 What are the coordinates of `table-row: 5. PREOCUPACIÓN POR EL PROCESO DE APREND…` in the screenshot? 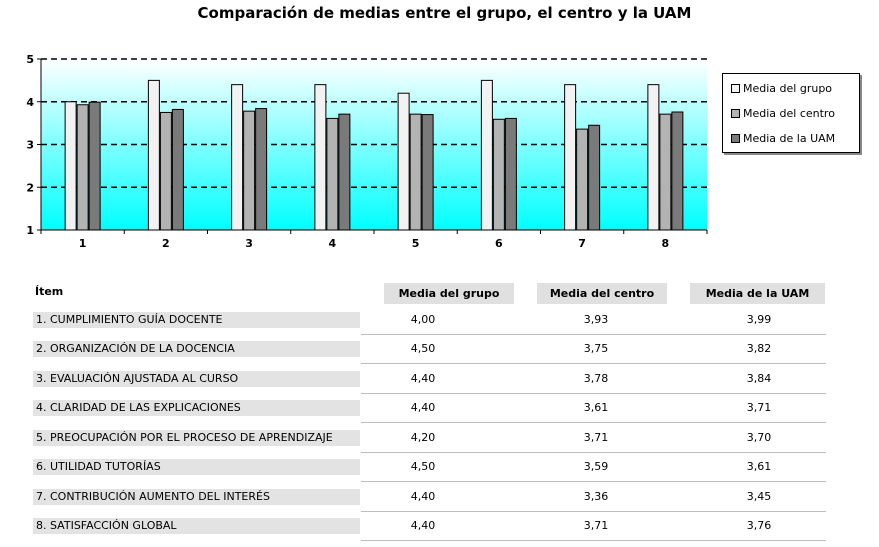 It's located at (439, 443).